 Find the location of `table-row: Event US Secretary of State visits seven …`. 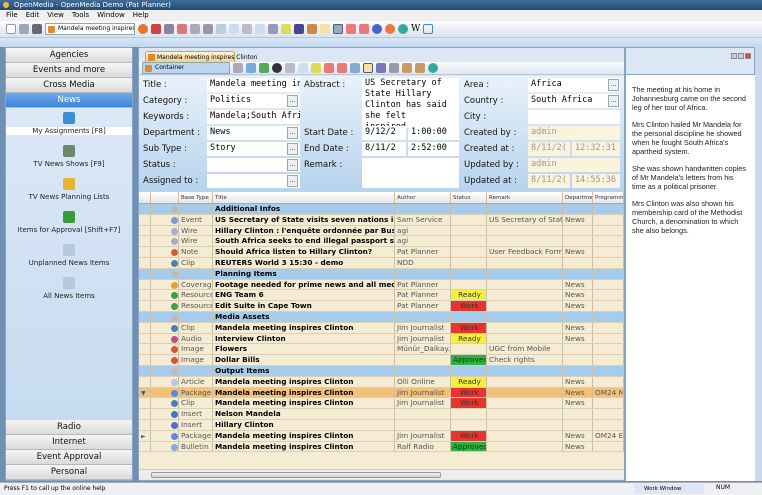

table-row: Event US Secretary of State visits seven … is located at coordinates (381, 220).